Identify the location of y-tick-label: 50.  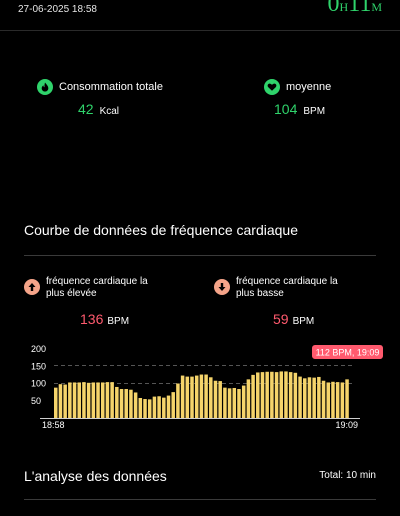
(36, 401).